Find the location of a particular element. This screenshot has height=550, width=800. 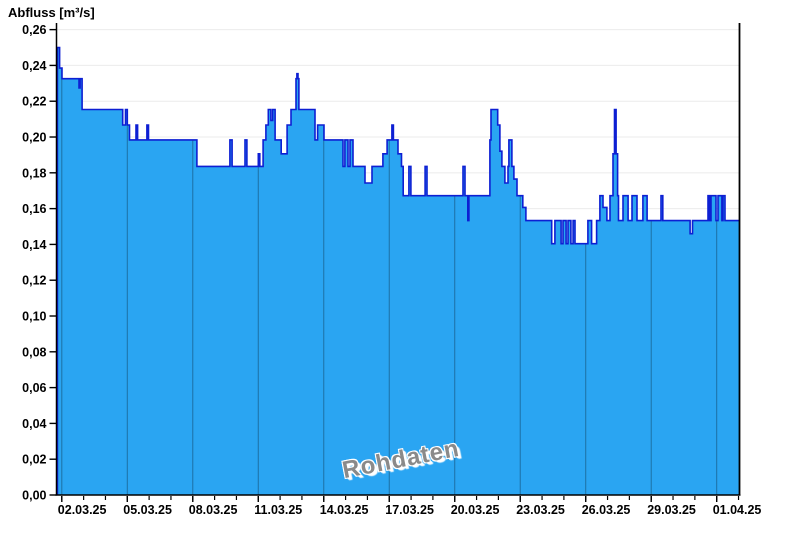

svg-text: 29.03.25 is located at coordinates (671, 510).